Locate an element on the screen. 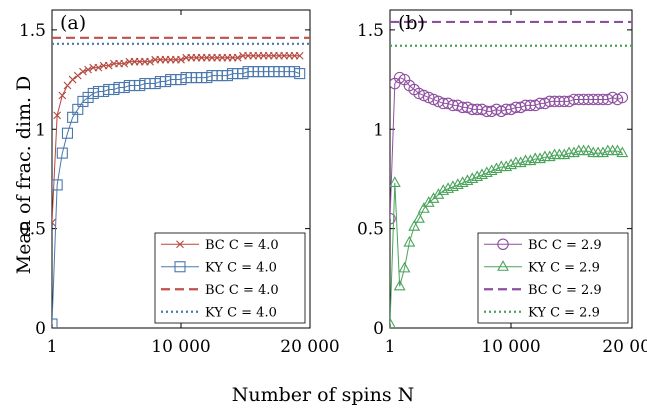 This screenshot has width=647, height=413. panel-label: (a) is located at coordinates (73, 23).